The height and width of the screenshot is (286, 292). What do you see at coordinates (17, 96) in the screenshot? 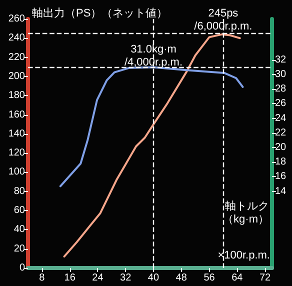
I see `y-tick-label: 180` at bounding box center [17, 96].